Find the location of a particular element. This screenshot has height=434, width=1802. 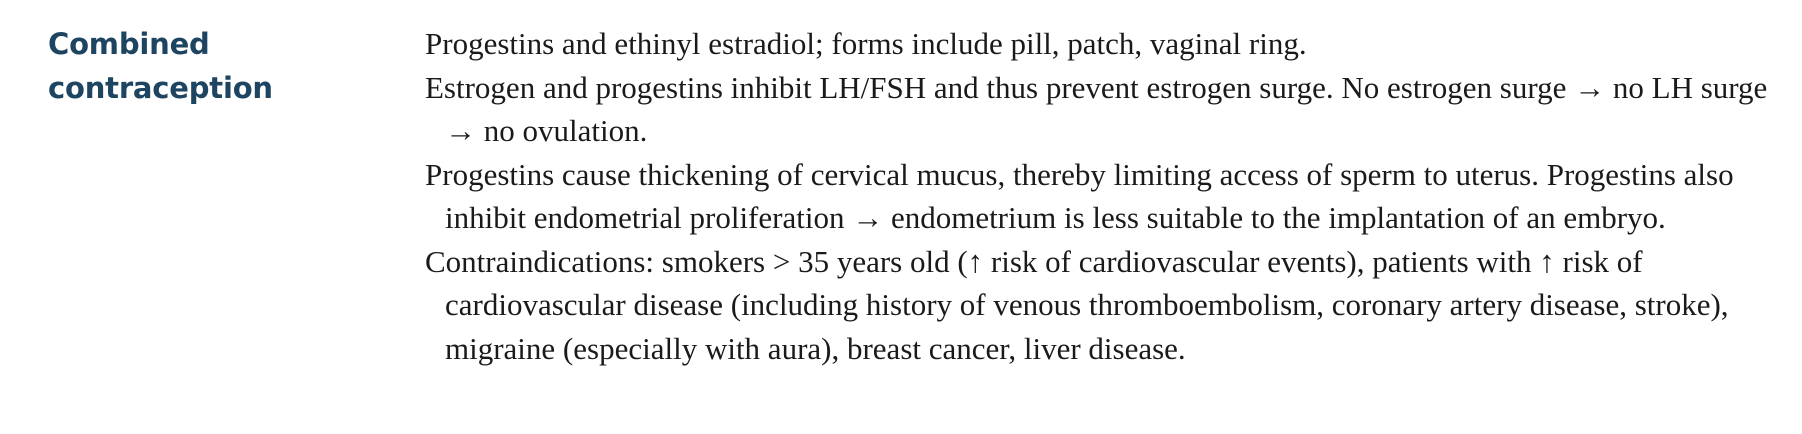

section-heading-line-2: contraception is located at coordinates (160, 88).